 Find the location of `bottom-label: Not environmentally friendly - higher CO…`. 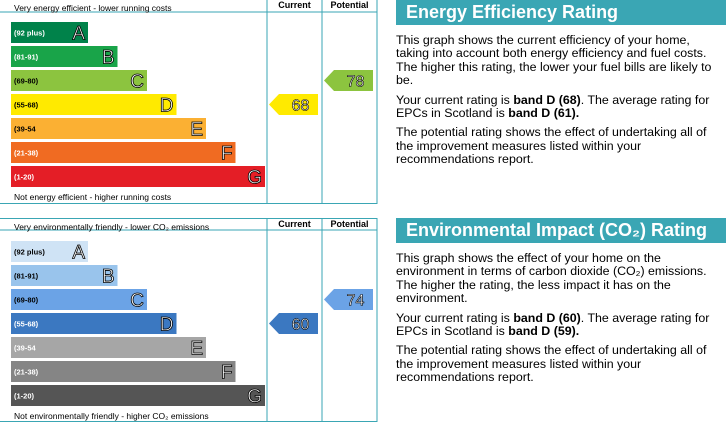

bottom-label: Not environmentally friendly - higher CO… is located at coordinates (111, 416).